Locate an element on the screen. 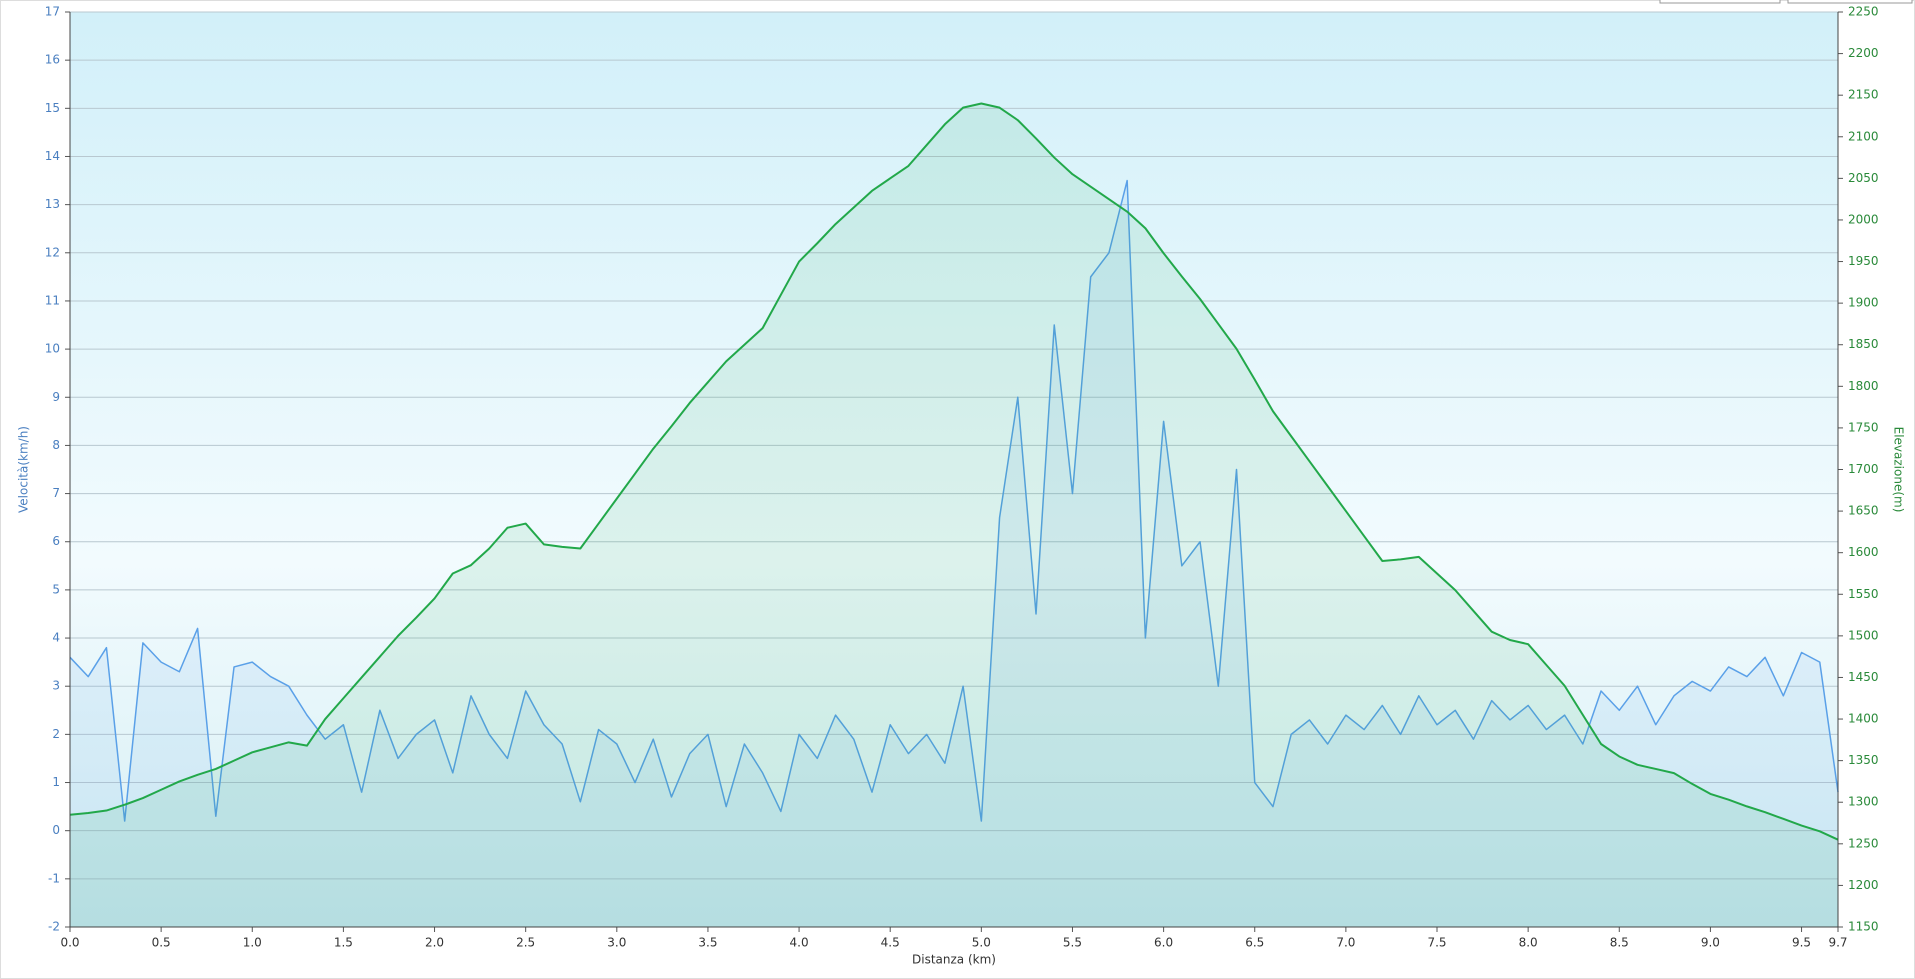  x-tick-label: 0.0 is located at coordinates (69, 943).